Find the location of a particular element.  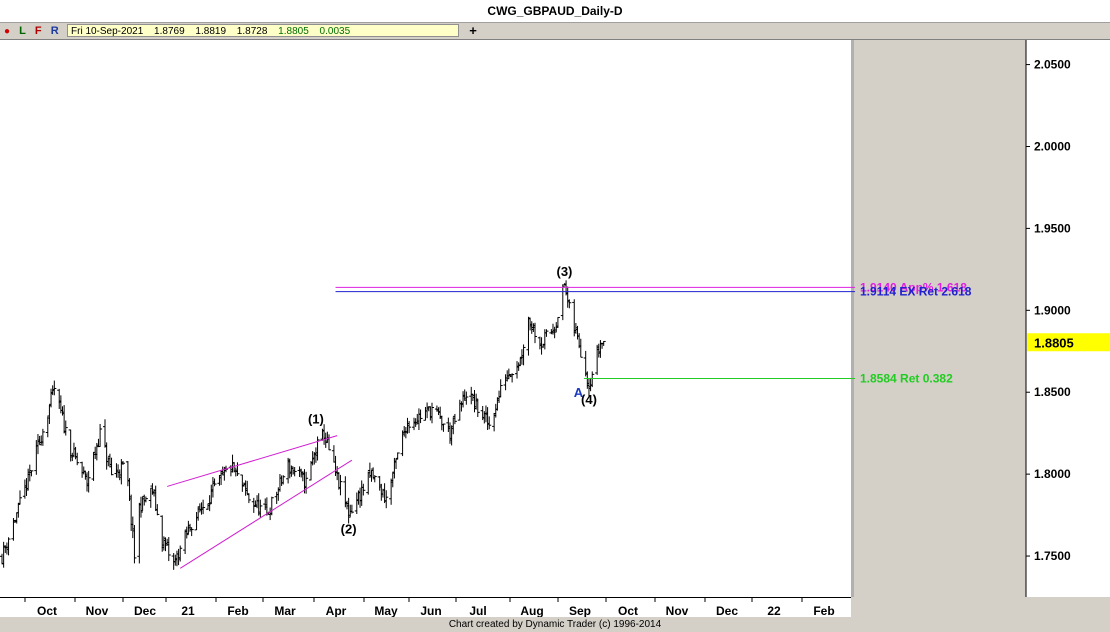

y-tick-label: 1.9000 is located at coordinates (1052, 310).